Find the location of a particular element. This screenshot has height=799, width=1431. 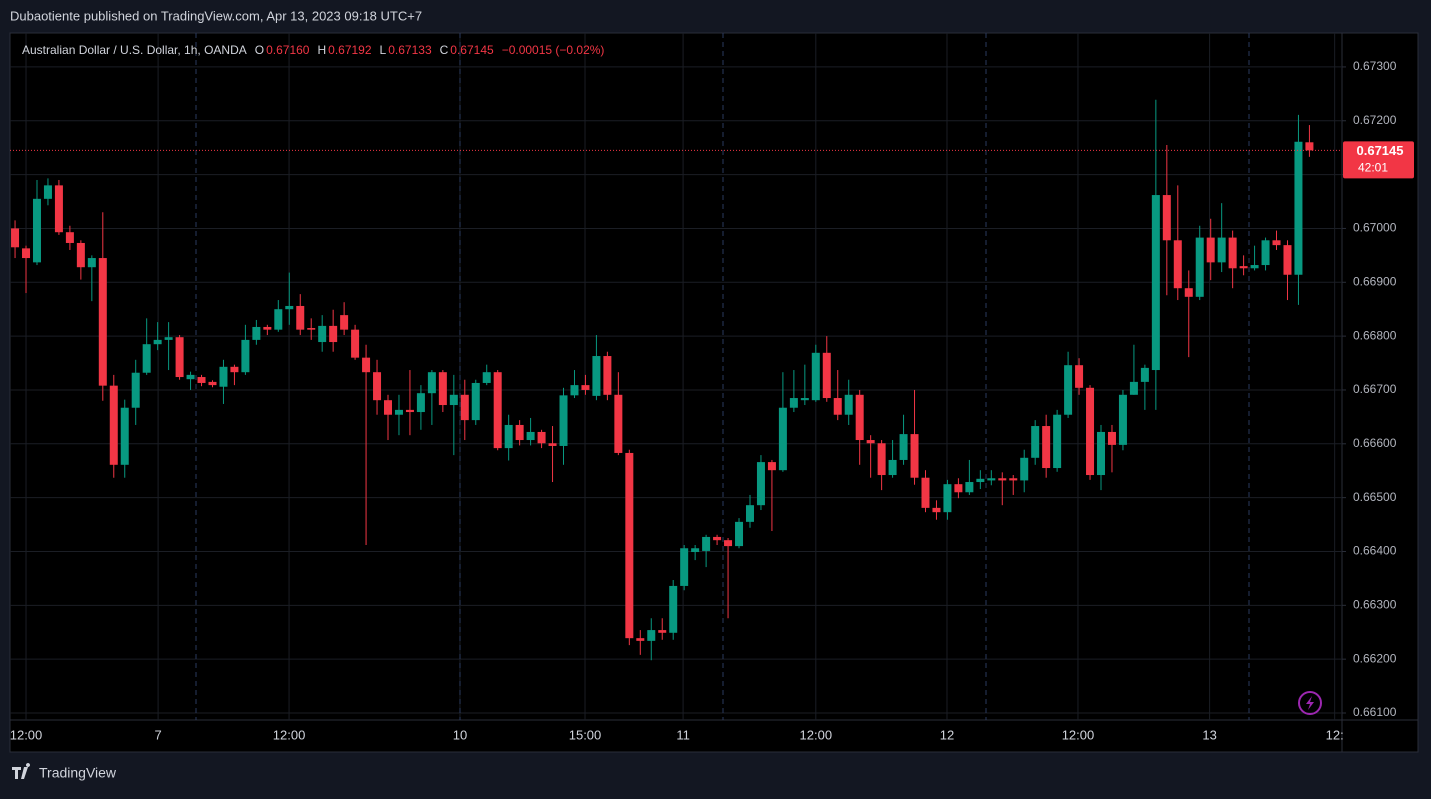

y-tick-label: 0.66200 is located at coordinates (1375, 658).